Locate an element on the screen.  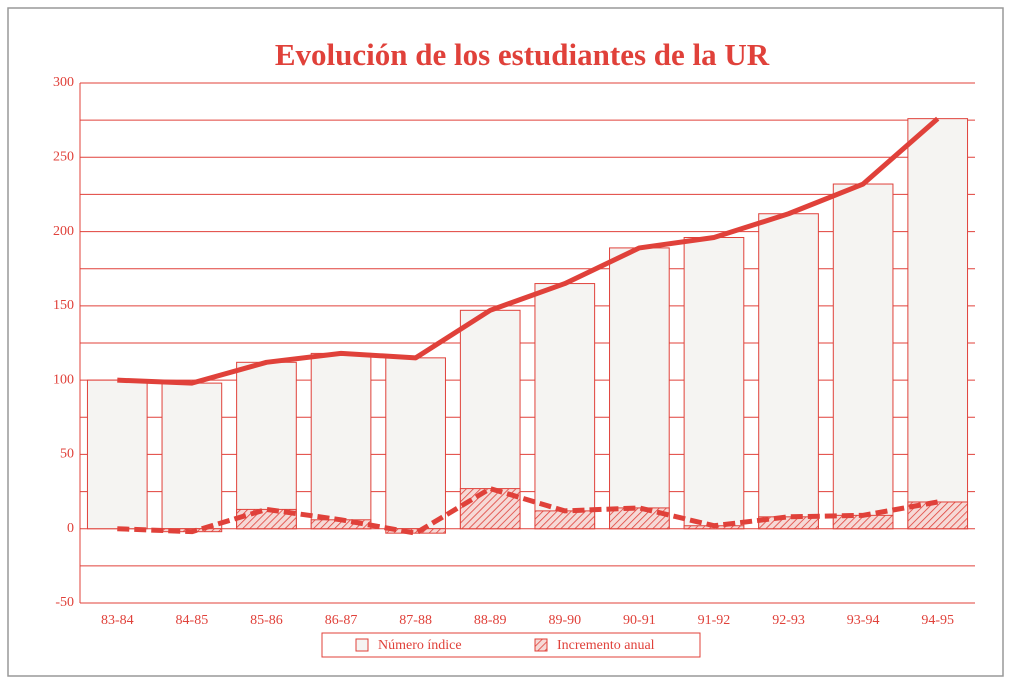
y-tick-label: 300 is located at coordinates (63, 82).